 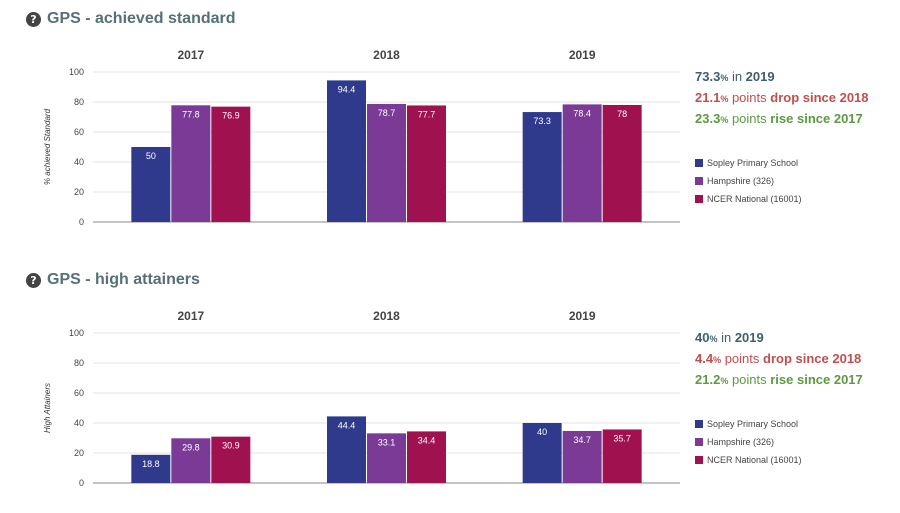 What do you see at coordinates (47, 408) in the screenshot?
I see `y-axis-label: High Attainers` at bounding box center [47, 408].